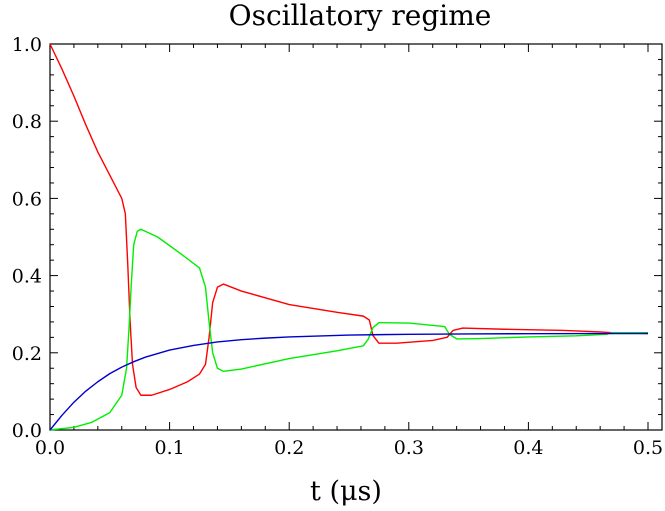 Image resolution: width=665 pixels, height=511 pixels. I want to click on x-tick-label: 0.4, so click(528, 448).